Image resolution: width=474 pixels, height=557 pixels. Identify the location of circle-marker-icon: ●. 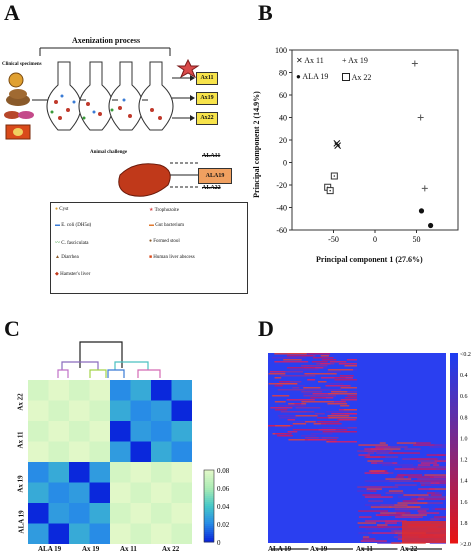
(298, 76).